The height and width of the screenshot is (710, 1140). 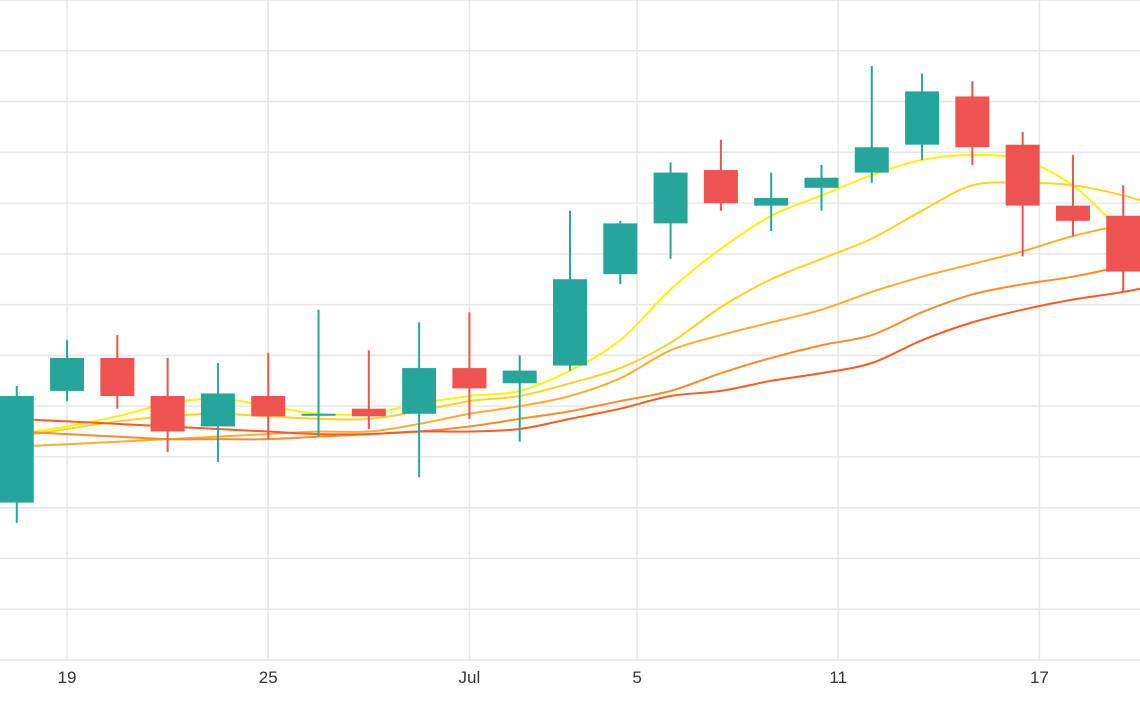 I want to click on x-tick-label: 19, so click(x=67, y=677).